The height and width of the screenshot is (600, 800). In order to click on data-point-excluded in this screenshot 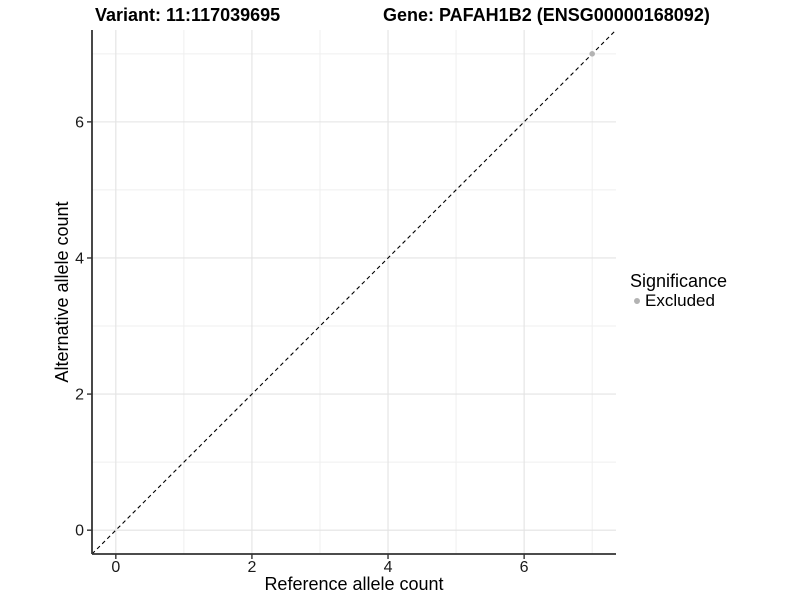, I will do `click(592, 54)`.